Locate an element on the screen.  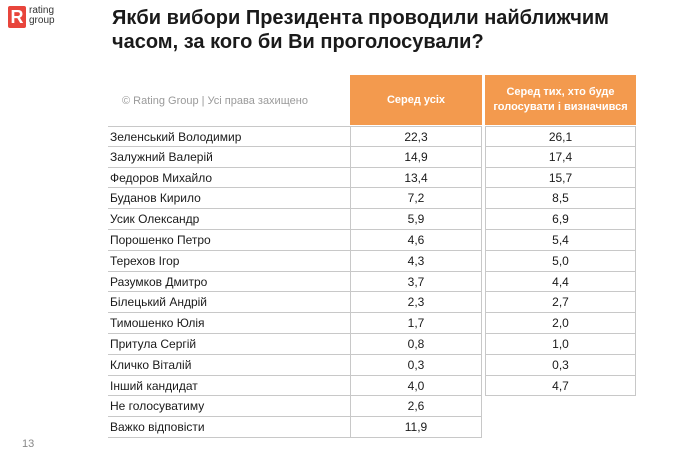
logo-text-line2: group is located at coordinates (42, 20).